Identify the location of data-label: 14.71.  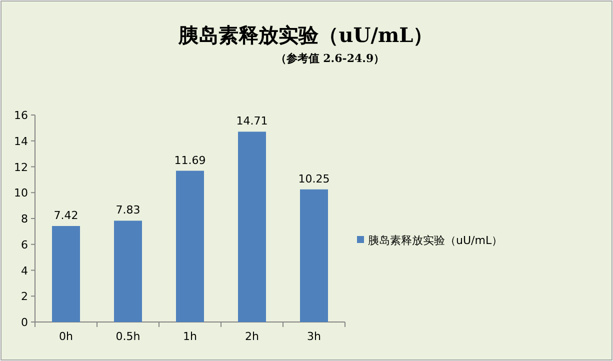
(252, 121).